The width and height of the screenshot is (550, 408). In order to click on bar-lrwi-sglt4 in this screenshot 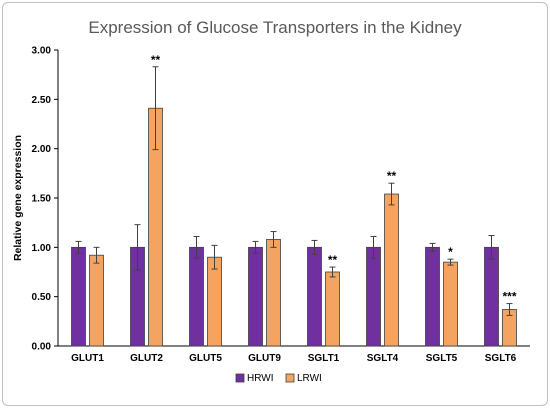, I will do `click(391, 270)`.